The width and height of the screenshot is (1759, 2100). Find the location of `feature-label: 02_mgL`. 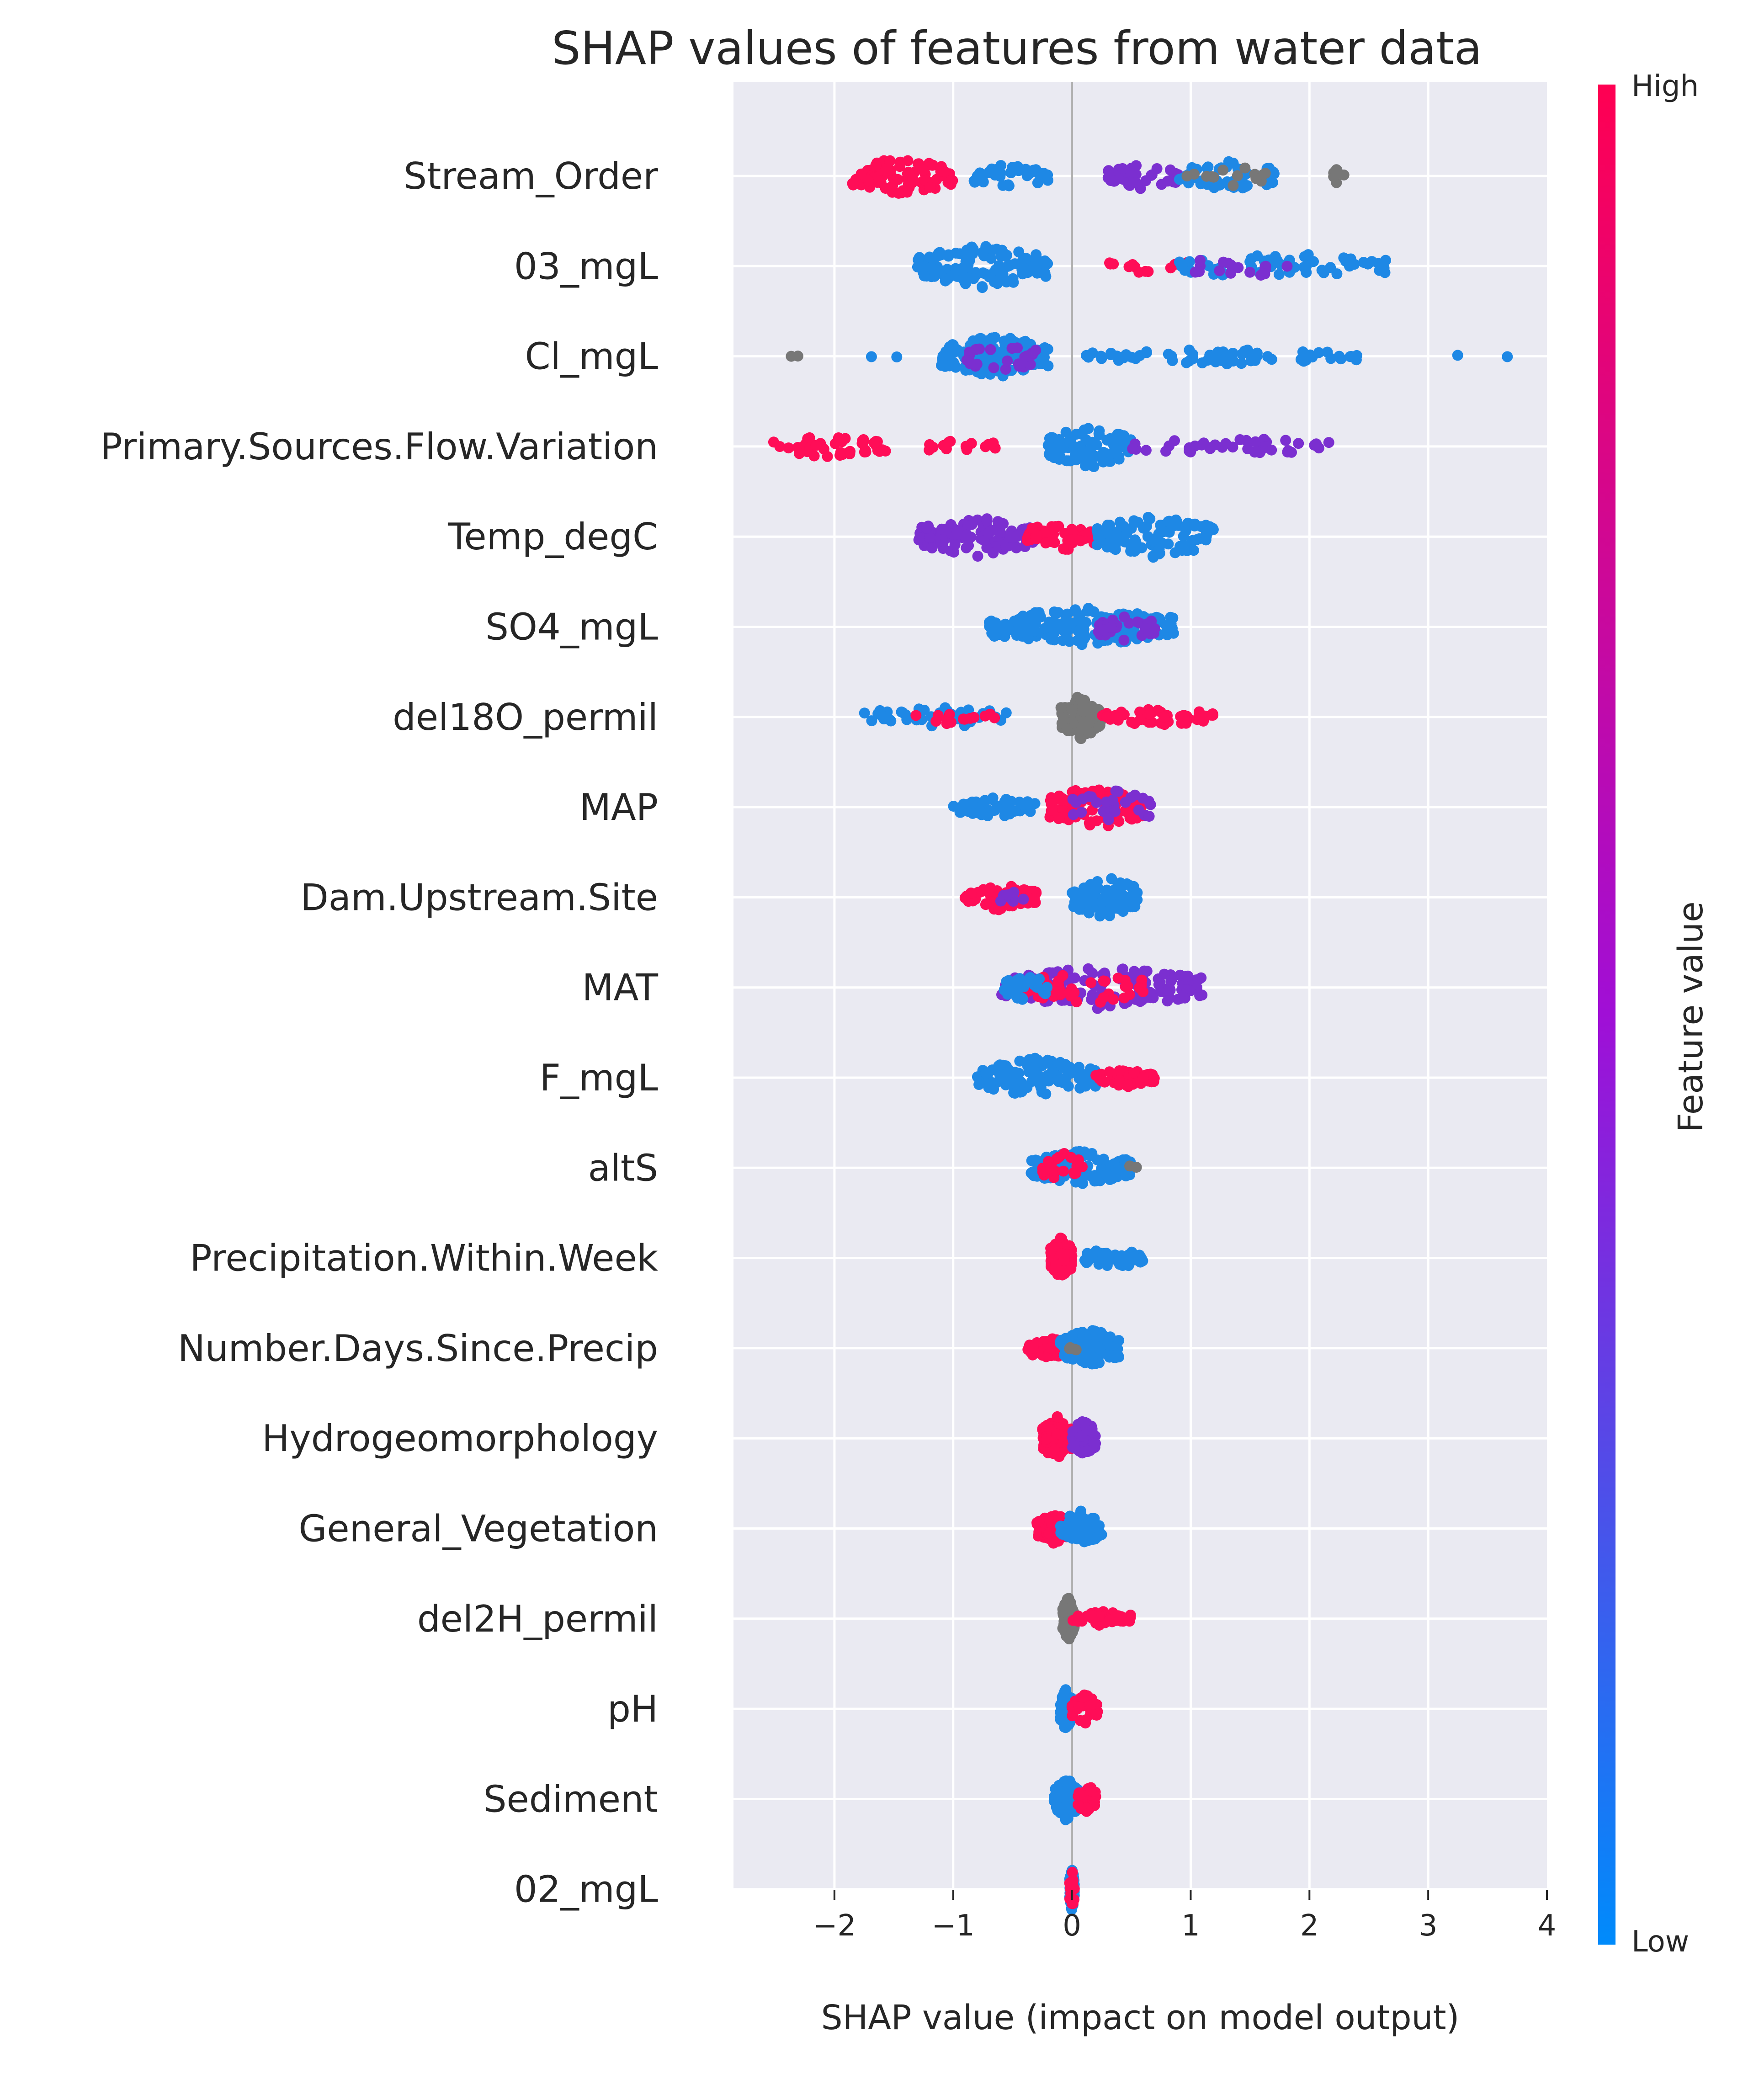

feature-label: 02_mgL is located at coordinates (586, 1890).